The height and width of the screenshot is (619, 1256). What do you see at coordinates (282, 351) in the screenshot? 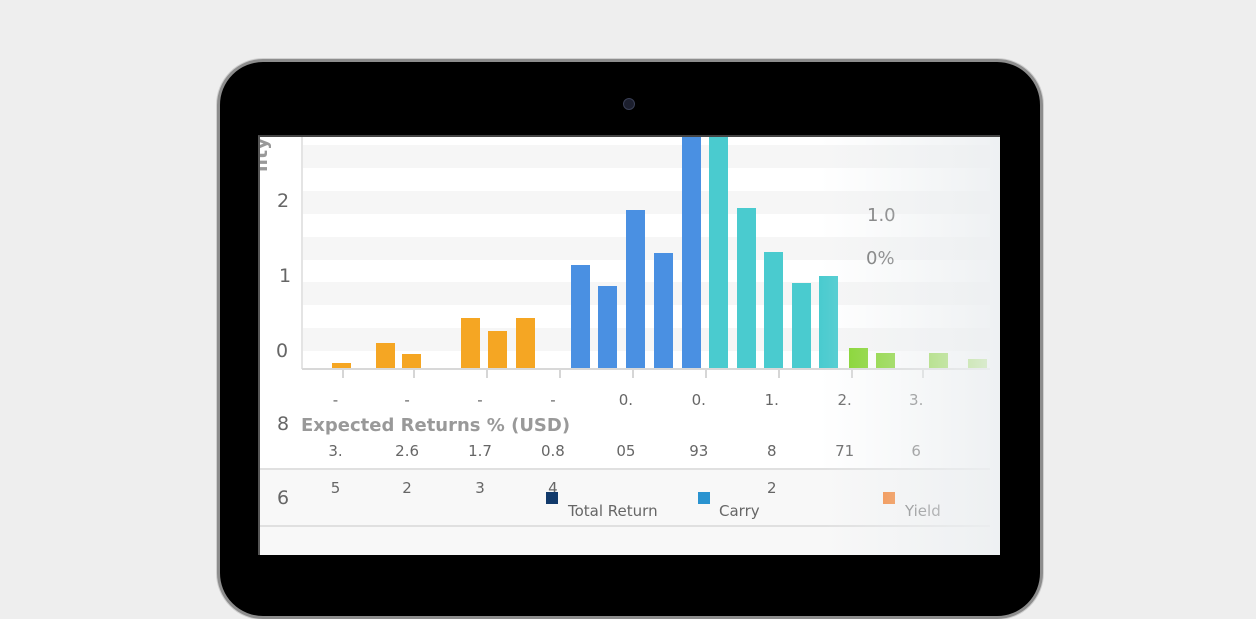
I see `y-tick-label: 0` at bounding box center [282, 351].